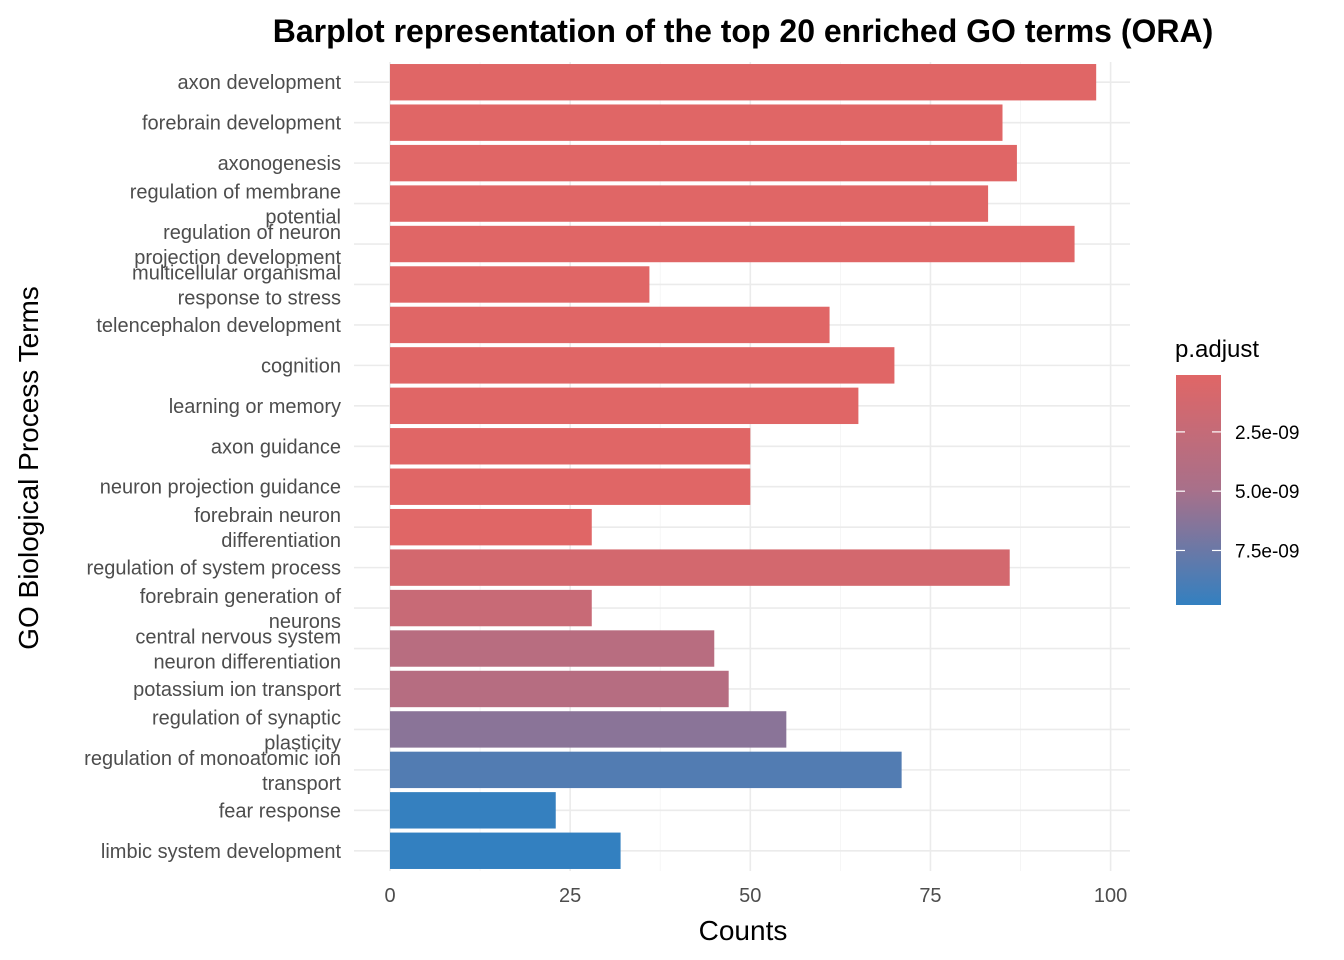 The image size is (1344, 960). Describe the element at coordinates (267, 528) in the screenshot. I see `category-label: forebrain neuron differentiation` at that location.